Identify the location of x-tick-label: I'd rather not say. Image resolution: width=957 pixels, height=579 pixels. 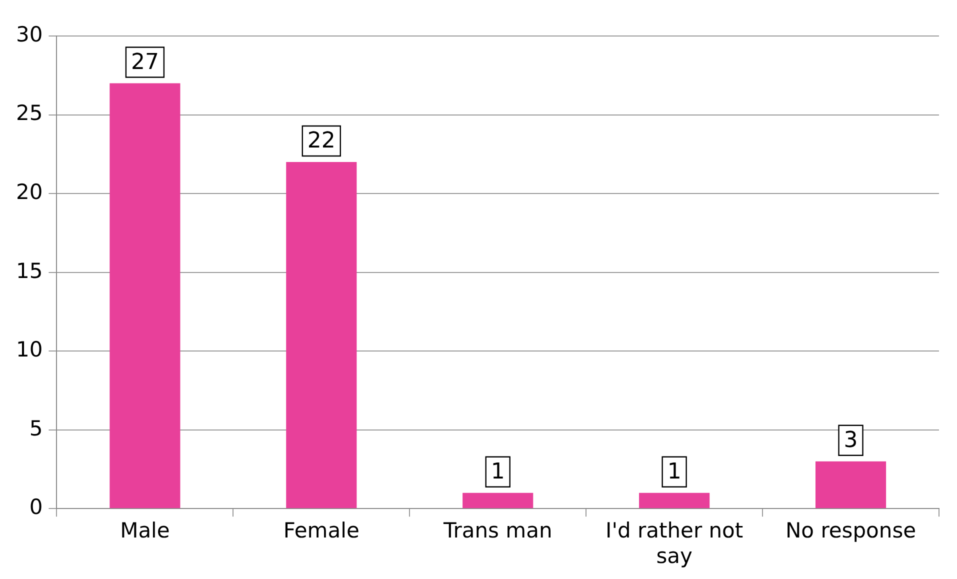
(674, 543).